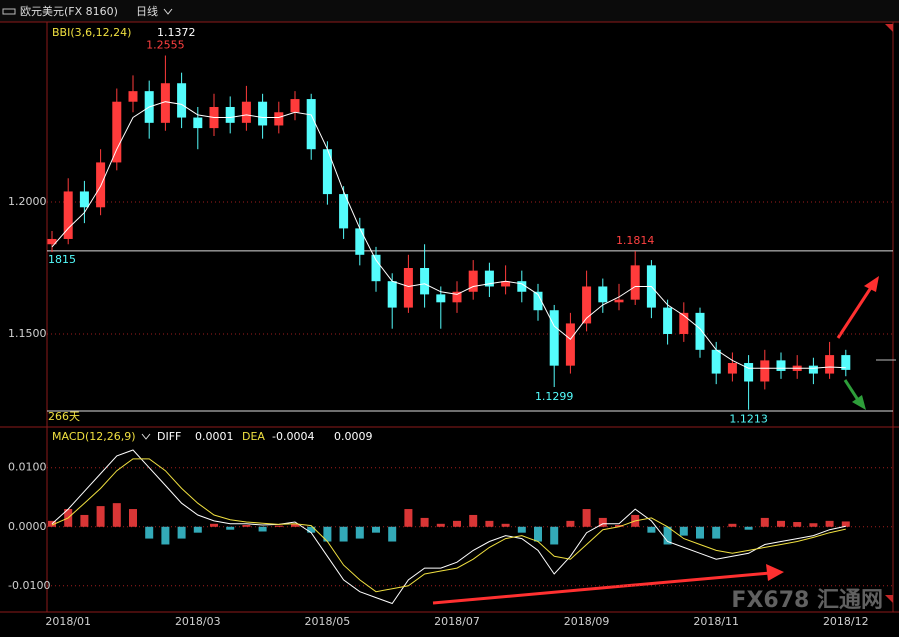 The image size is (899, 637). What do you see at coordinates (29, 585) in the screenshot?
I see `y-tick-label: -0.0100` at bounding box center [29, 585].